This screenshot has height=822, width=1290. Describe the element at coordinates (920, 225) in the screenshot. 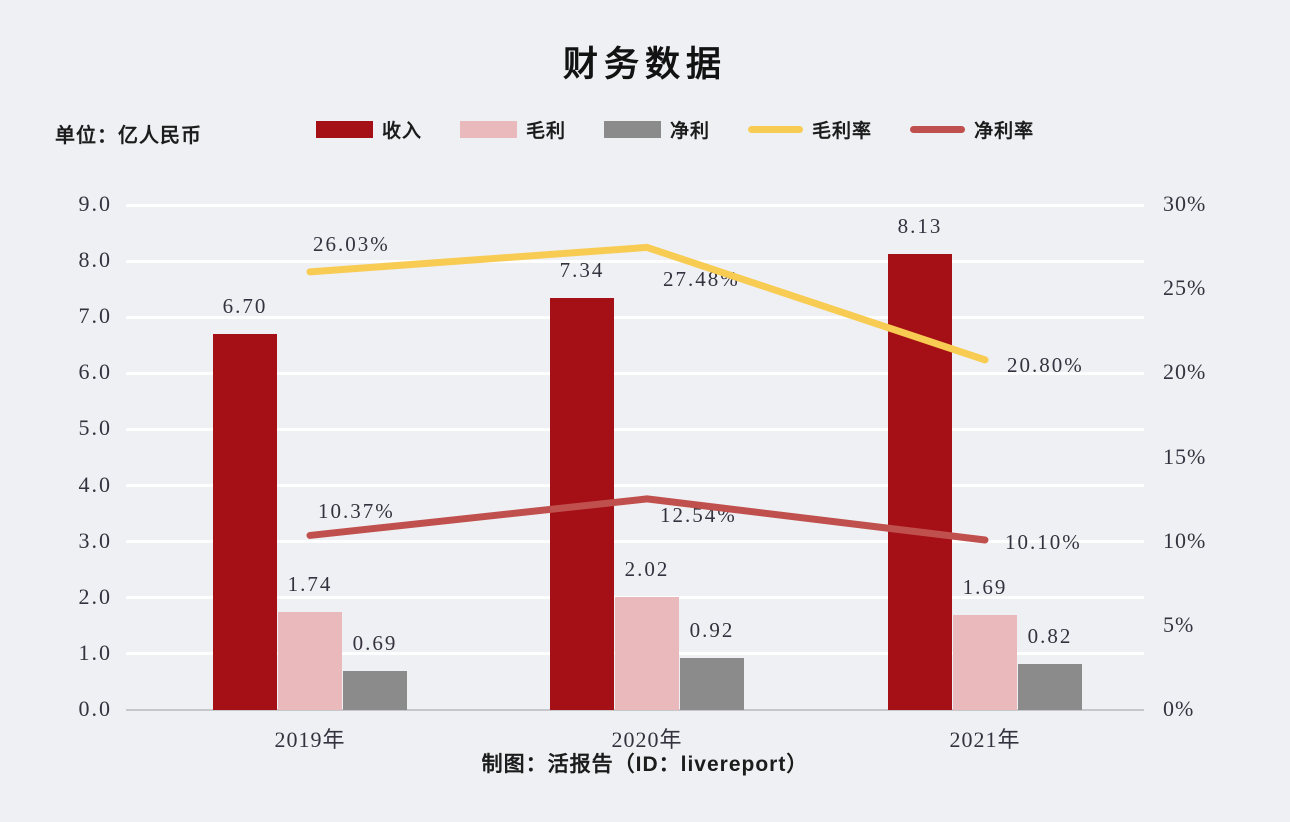

I see `bar-value-revenue-2021年: 8.13` at that location.